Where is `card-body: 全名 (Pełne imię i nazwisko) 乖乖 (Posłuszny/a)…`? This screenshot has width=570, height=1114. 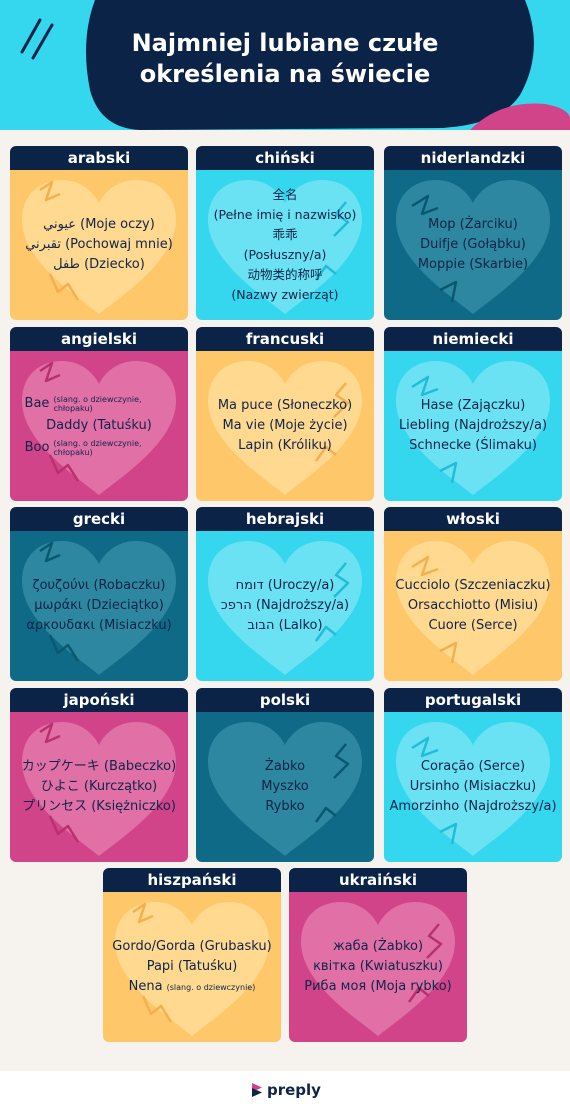
card-body: 全名 (Pełne imię i nazwisko) 乖乖 (Posłuszny/a)… is located at coordinates (285, 245).